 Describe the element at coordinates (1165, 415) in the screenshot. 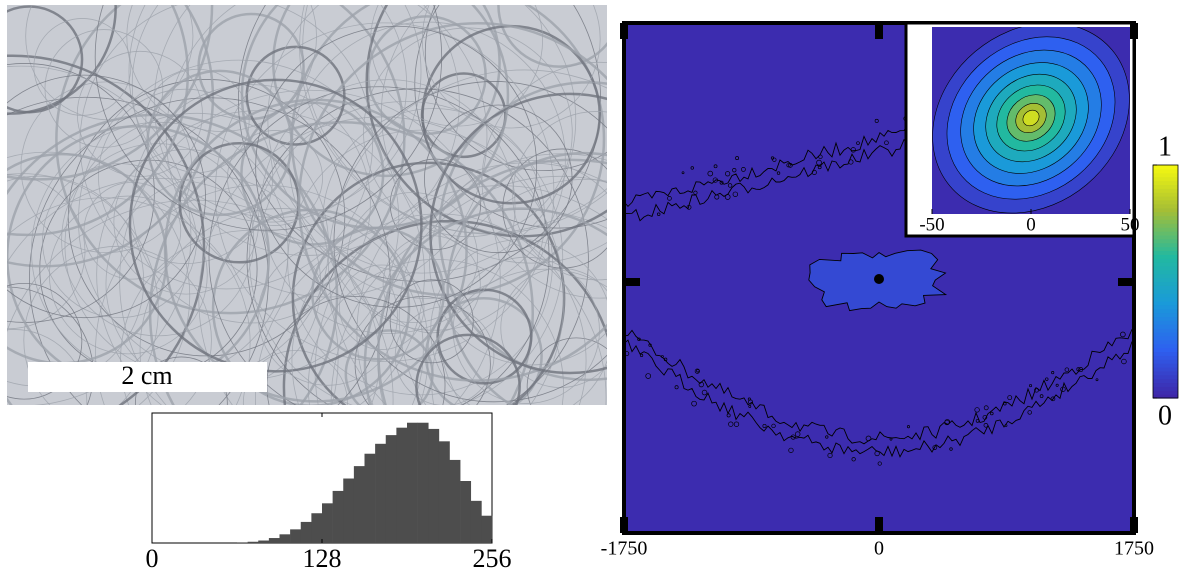

I see `colorbar-tick-label: 0` at that location.